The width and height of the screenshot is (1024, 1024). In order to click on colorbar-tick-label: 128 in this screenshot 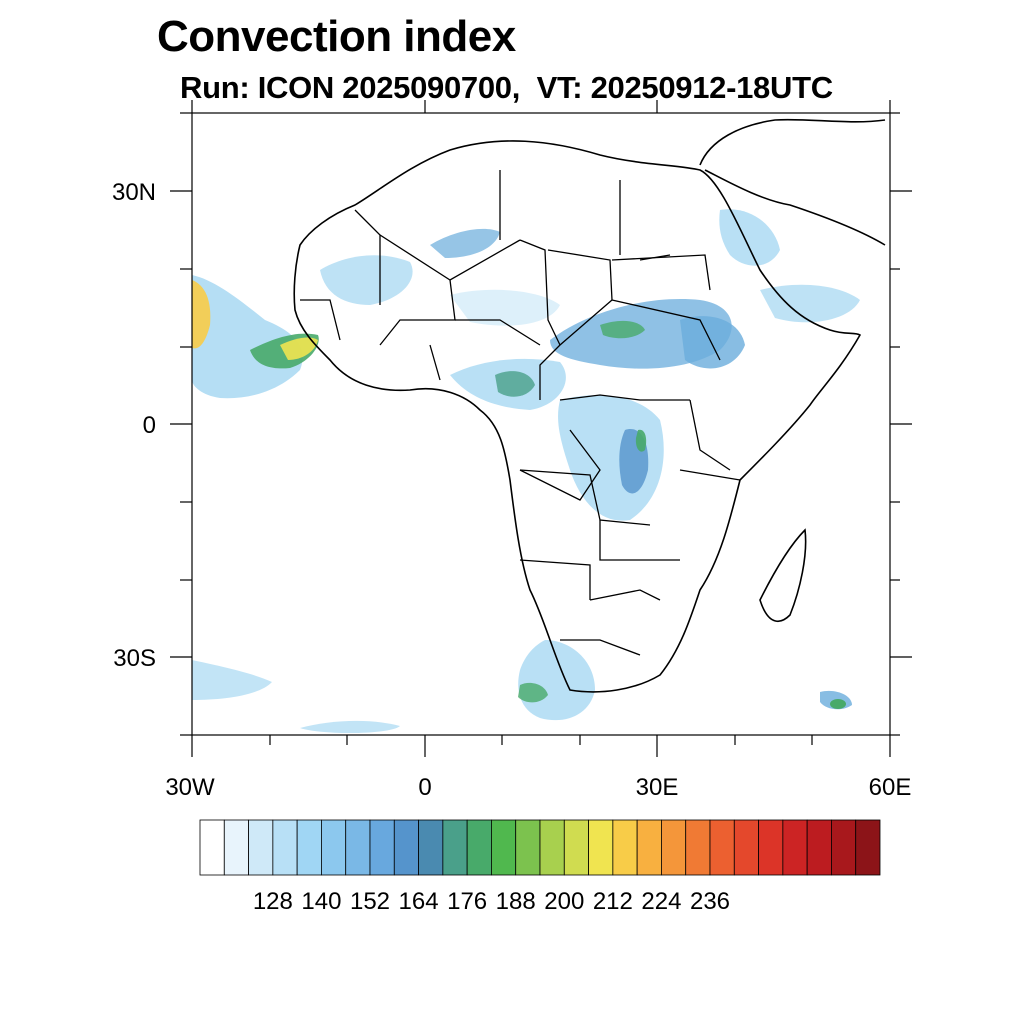, I will do `click(272, 901)`.